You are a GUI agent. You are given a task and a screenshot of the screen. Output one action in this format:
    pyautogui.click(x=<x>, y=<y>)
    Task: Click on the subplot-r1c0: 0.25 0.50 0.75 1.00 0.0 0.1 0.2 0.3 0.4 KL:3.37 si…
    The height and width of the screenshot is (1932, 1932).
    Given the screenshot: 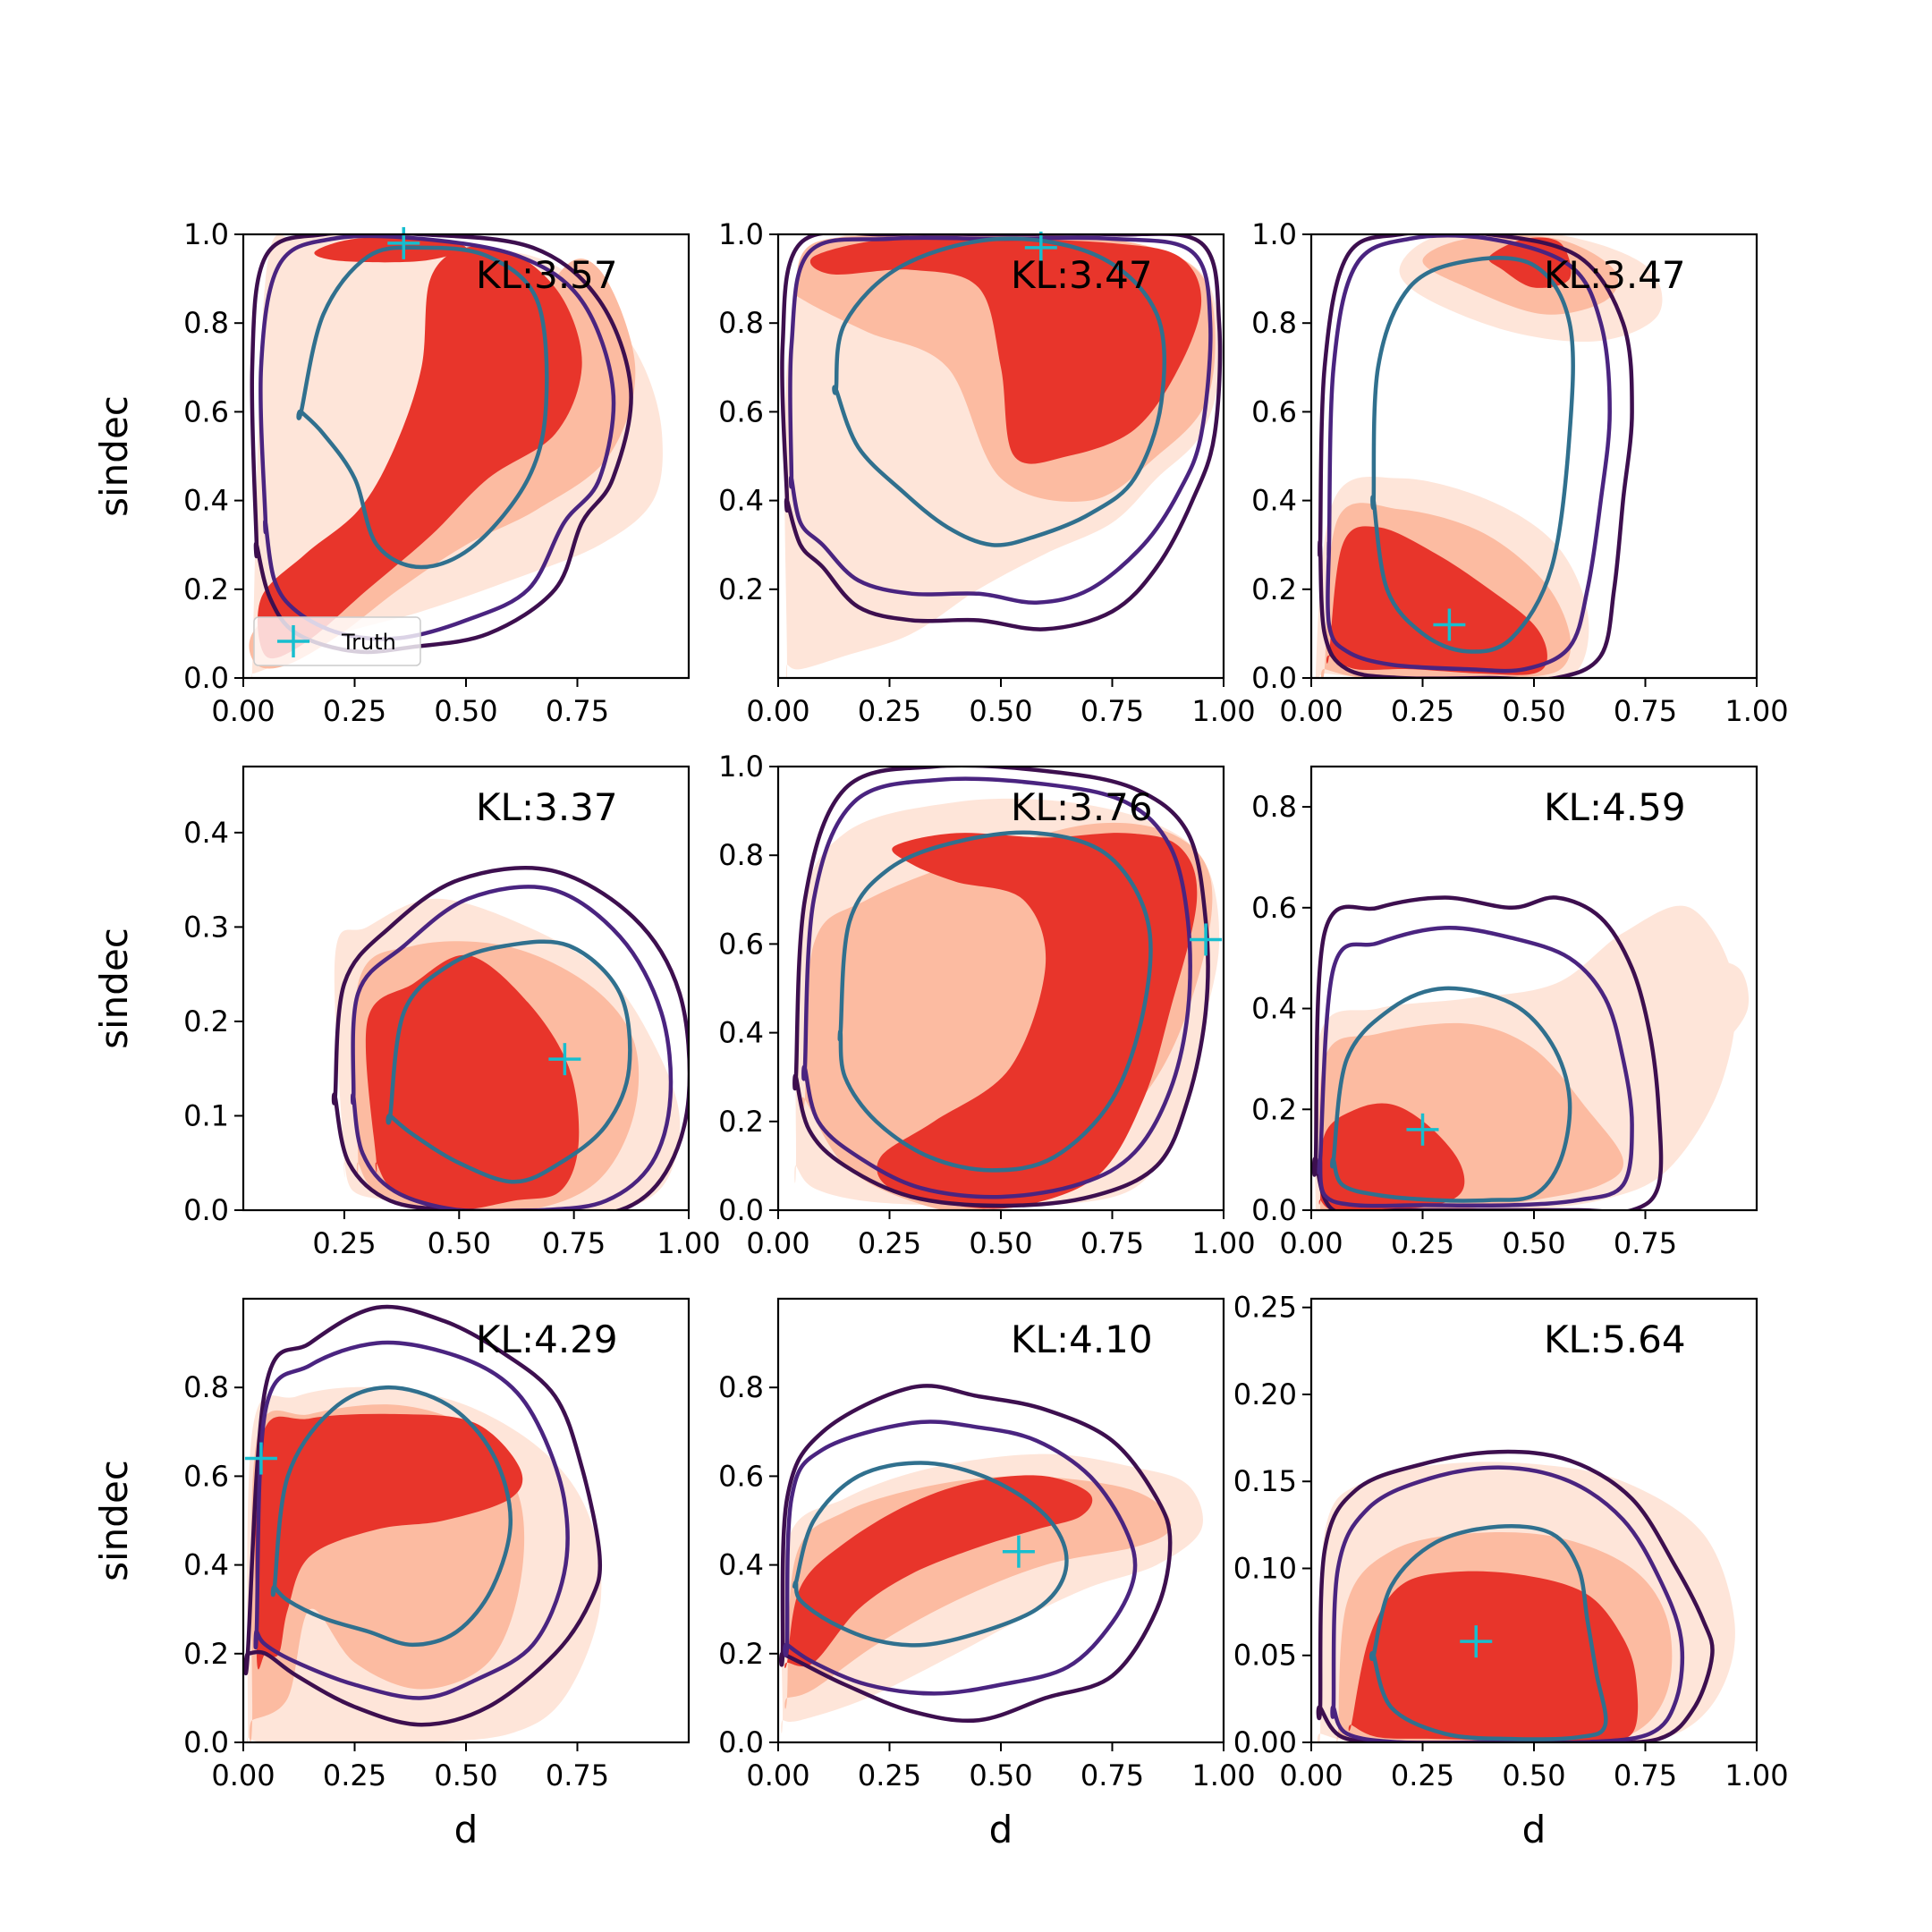 What is the action you would take?
    pyautogui.click(x=406, y=1012)
    